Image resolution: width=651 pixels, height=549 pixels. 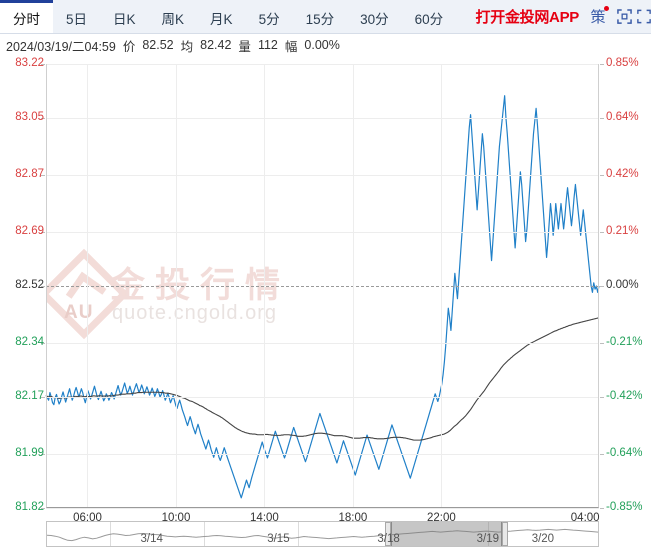 I want to click on period-tab-2: 日K, so click(x=124, y=19).